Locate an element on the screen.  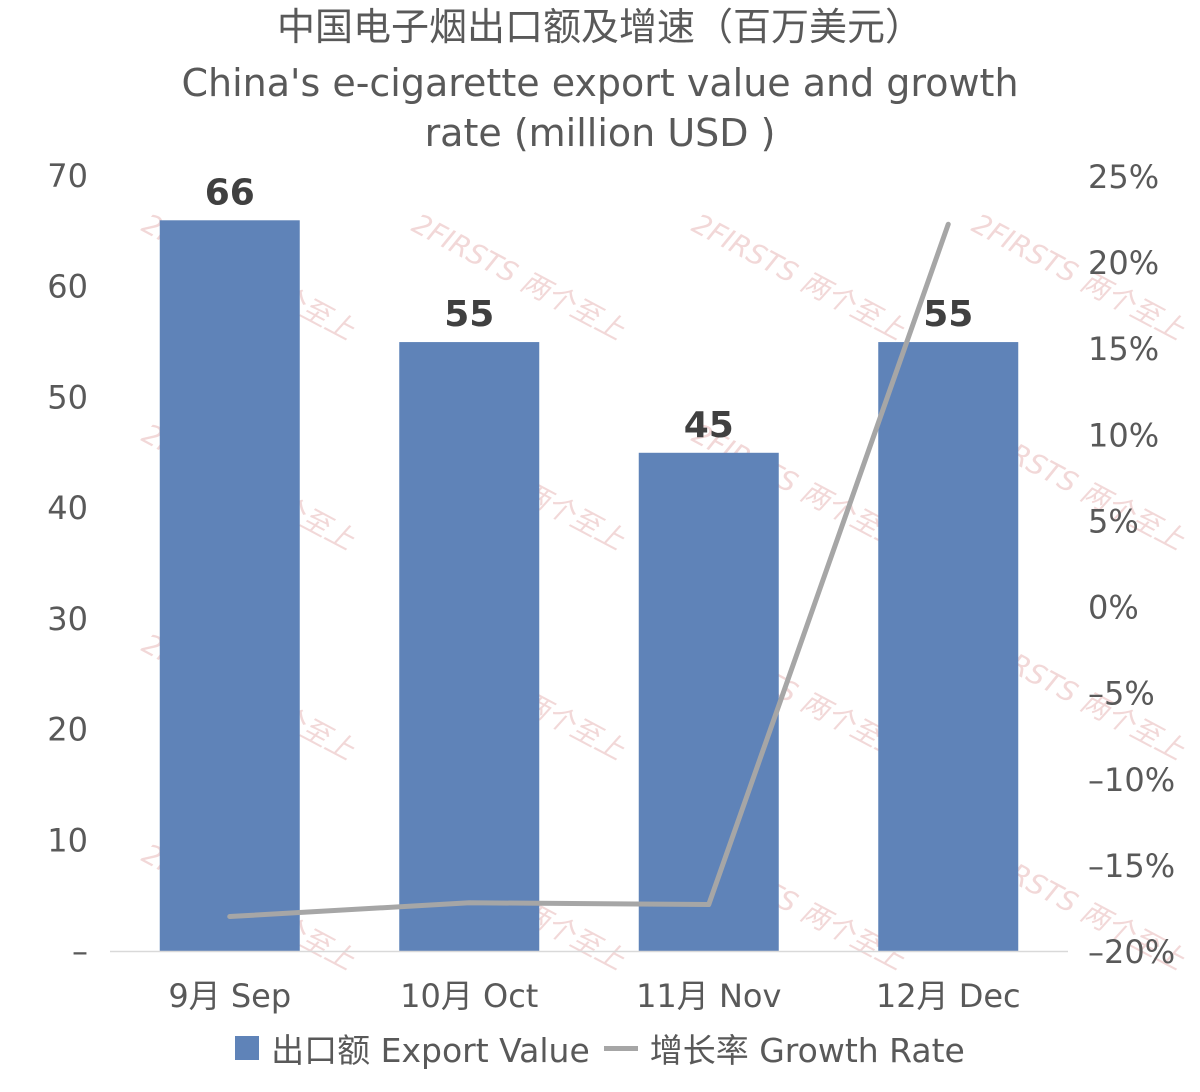
y-right-tick-label: –15% is located at coordinates (1131, 866).